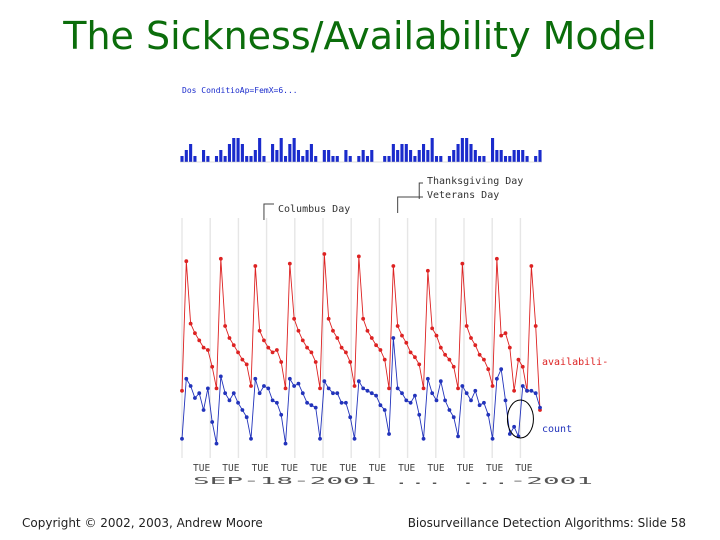 The height and width of the screenshot is (540, 720). Describe the element at coordinates (463, 195) in the screenshot. I see `annotation-label: Veterans Day` at that location.